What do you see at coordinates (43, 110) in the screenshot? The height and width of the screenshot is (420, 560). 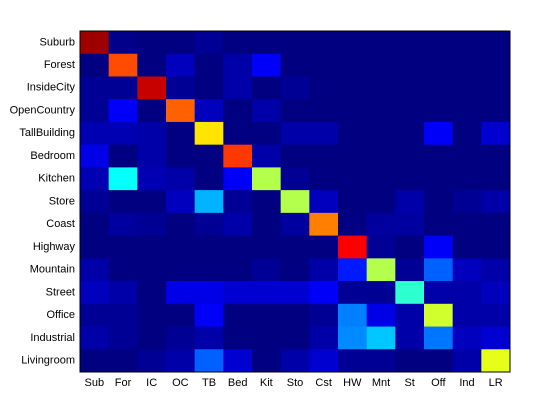 I see `y-tick-label: OpenCountry` at bounding box center [43, 110].